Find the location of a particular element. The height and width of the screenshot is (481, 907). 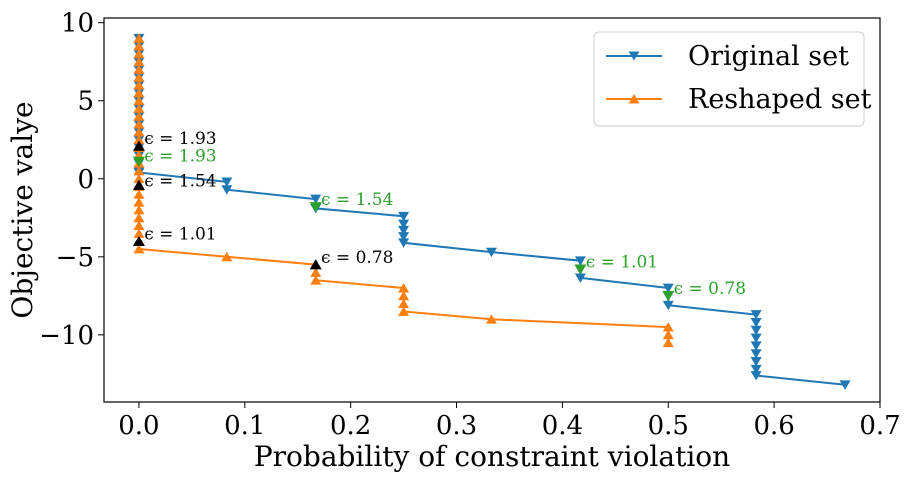

y-tick-label: −5 is located at coordinates (75, 258).